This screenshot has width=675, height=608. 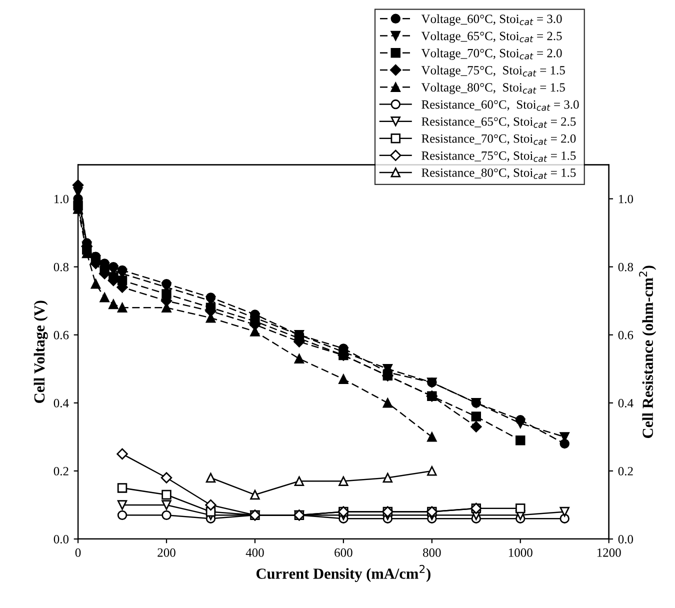 What do you see at coordinates (61, 267) in the screenshot?
I see `y-tick-label: 0.8` at bounding box center [61, 267].